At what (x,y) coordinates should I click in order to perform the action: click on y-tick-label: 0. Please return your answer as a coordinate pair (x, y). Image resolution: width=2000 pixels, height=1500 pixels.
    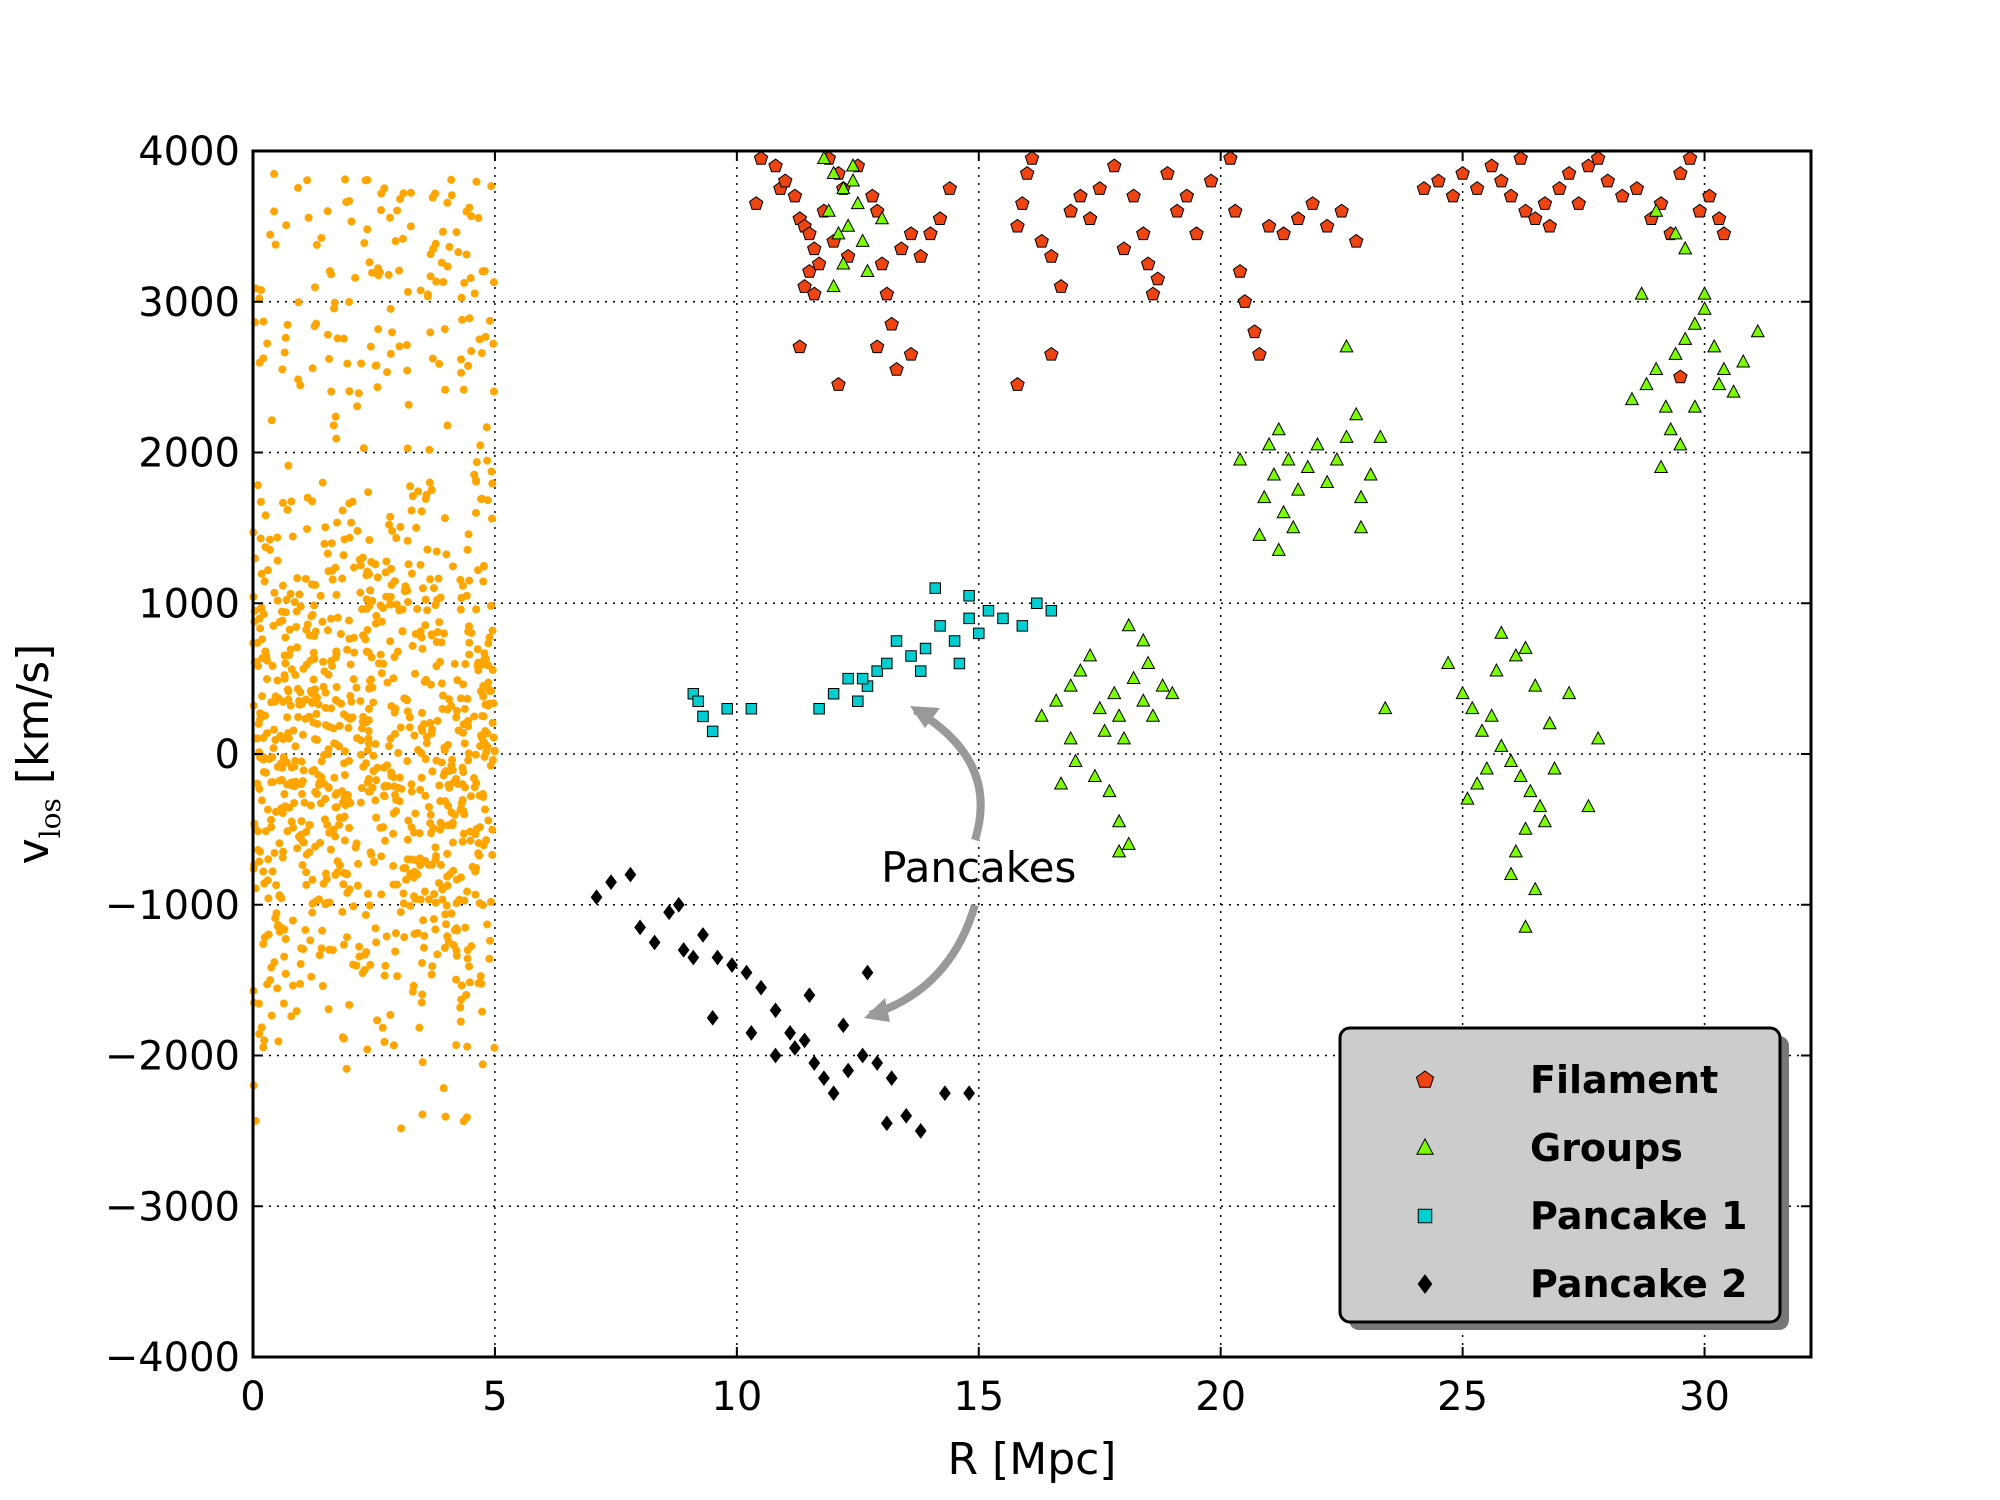
    Looking at the image, I should click on (227, 755).